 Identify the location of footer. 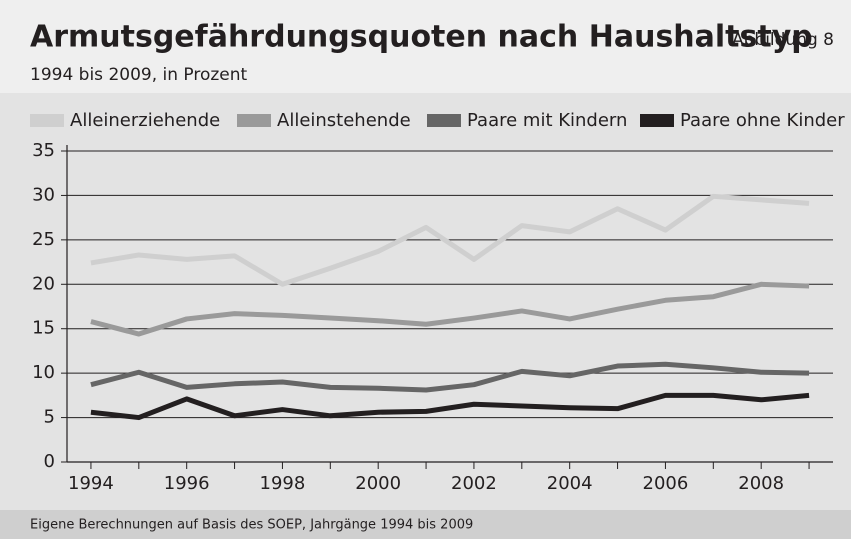
(425, 524).